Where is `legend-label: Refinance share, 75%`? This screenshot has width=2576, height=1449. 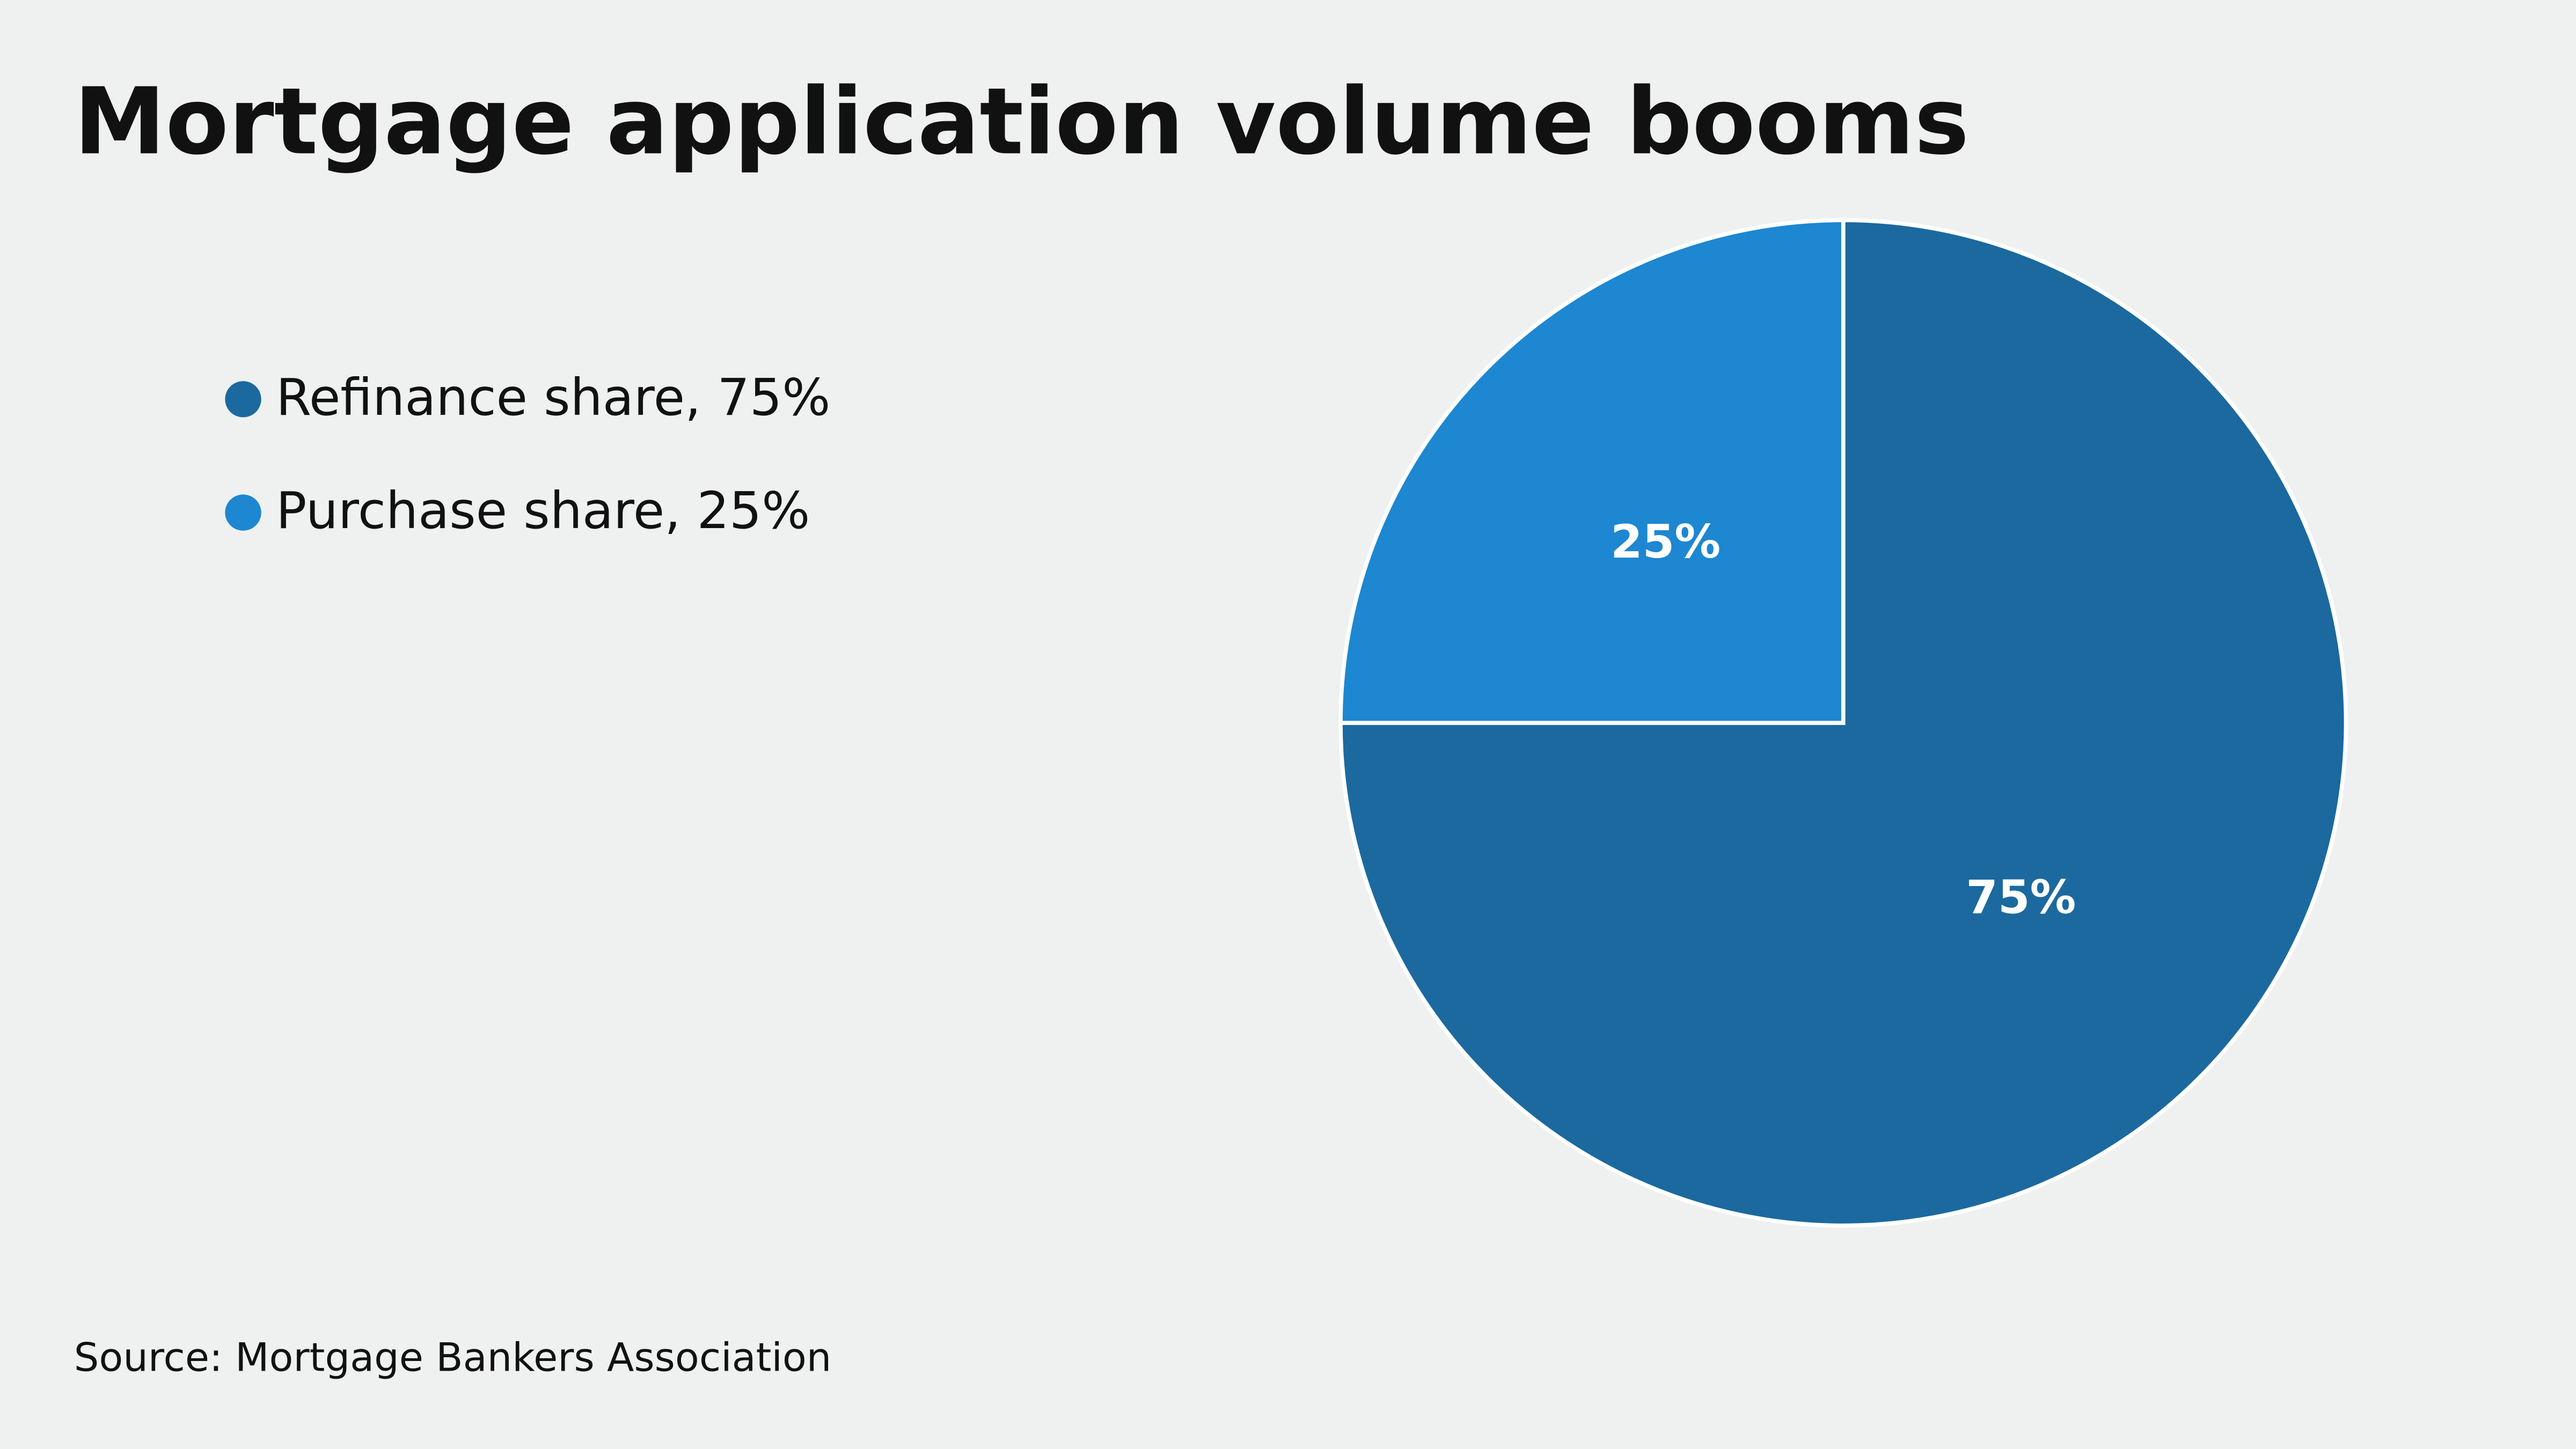 legend-label: Refinance share, 75% is located at coordinates (553, 397).